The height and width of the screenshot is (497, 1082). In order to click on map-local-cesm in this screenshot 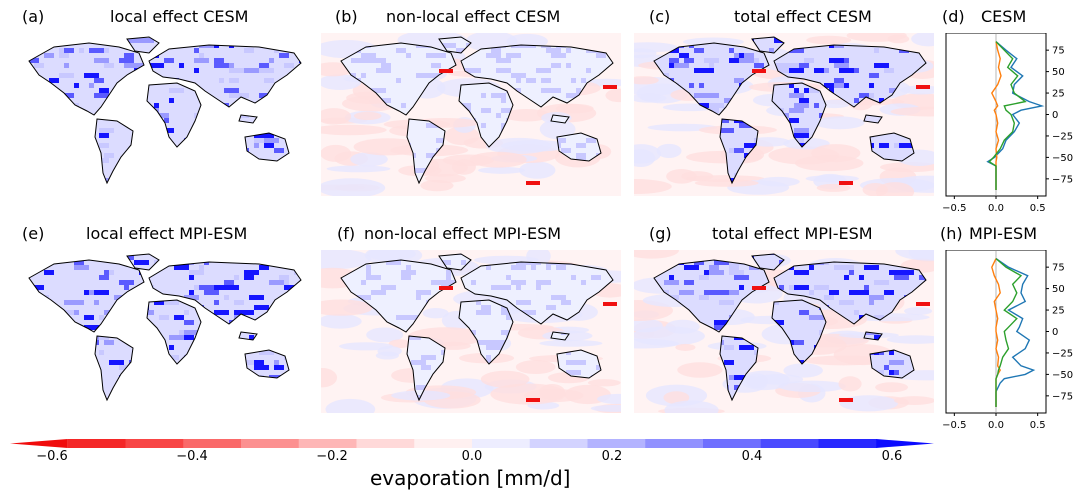, I will do `click(159, 114)`.